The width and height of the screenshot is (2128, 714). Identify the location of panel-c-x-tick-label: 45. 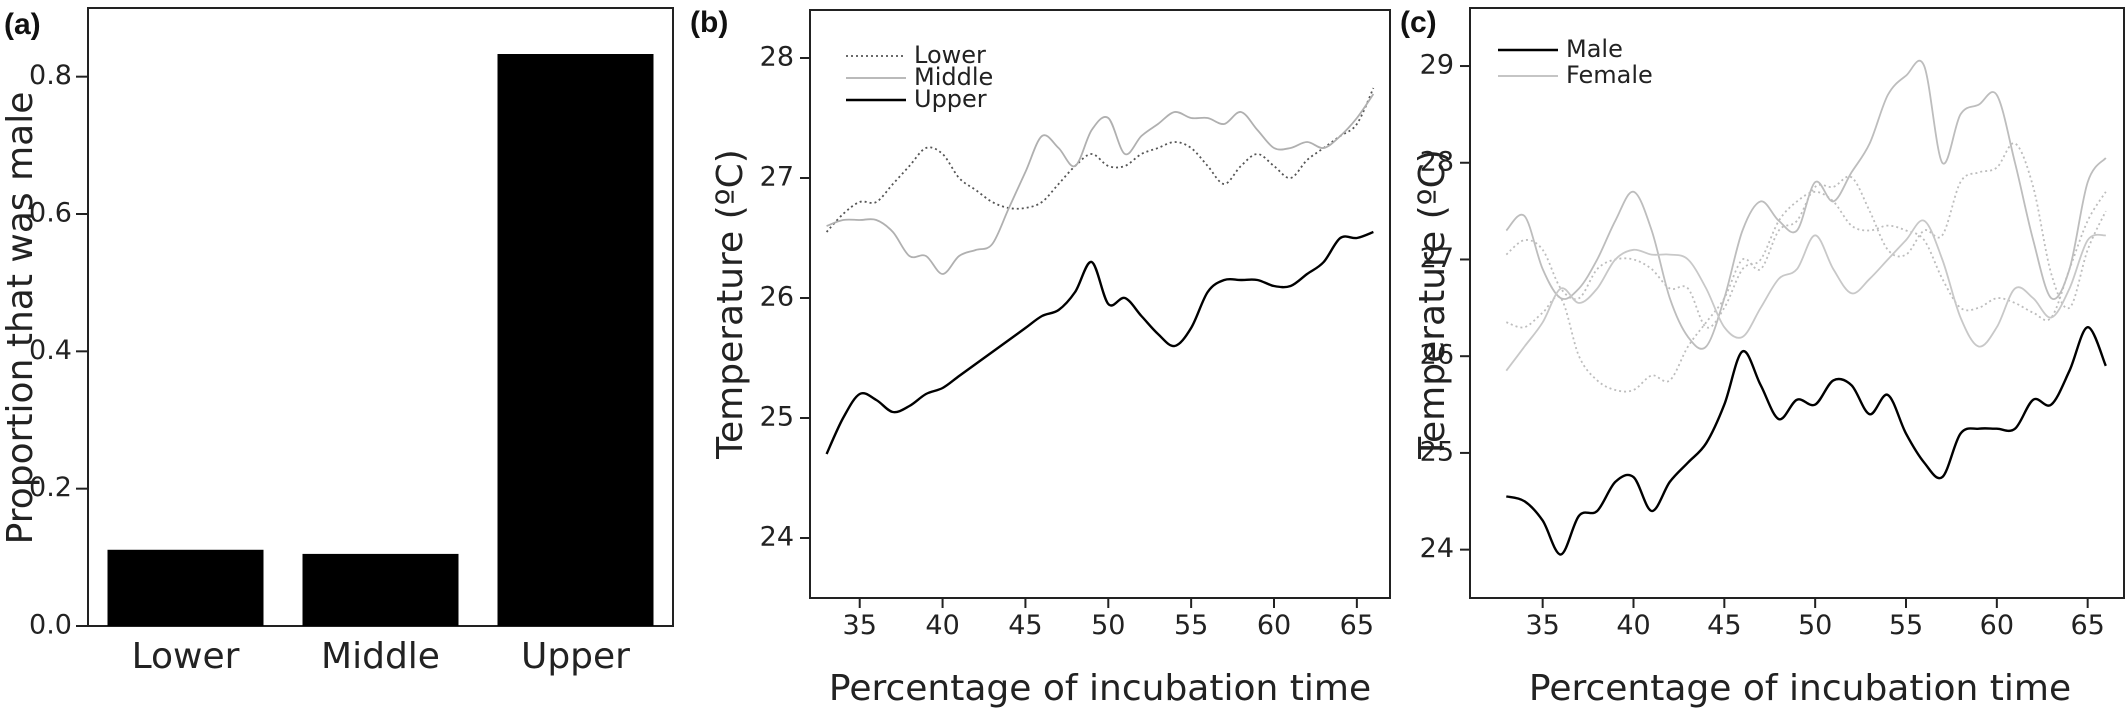
(1724, 625).